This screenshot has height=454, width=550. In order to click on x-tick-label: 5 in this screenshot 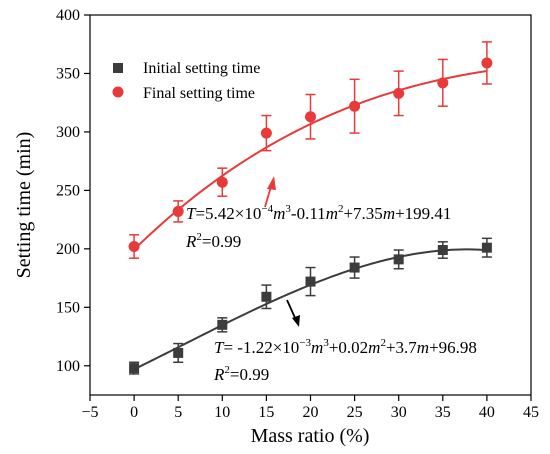, I will do `click(178, 412)`.